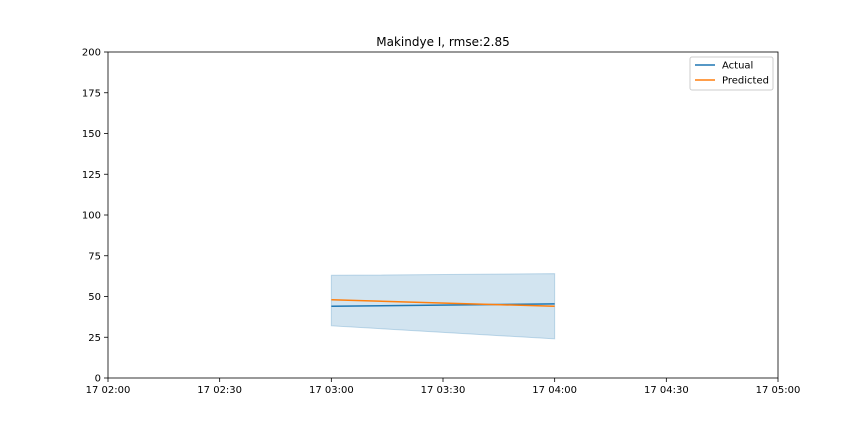  What do you see at coordinates (443, 42) in the screenshot?
I see `chart-title: Makindye I, rmse:2.85` at bounding box center [443, 42].